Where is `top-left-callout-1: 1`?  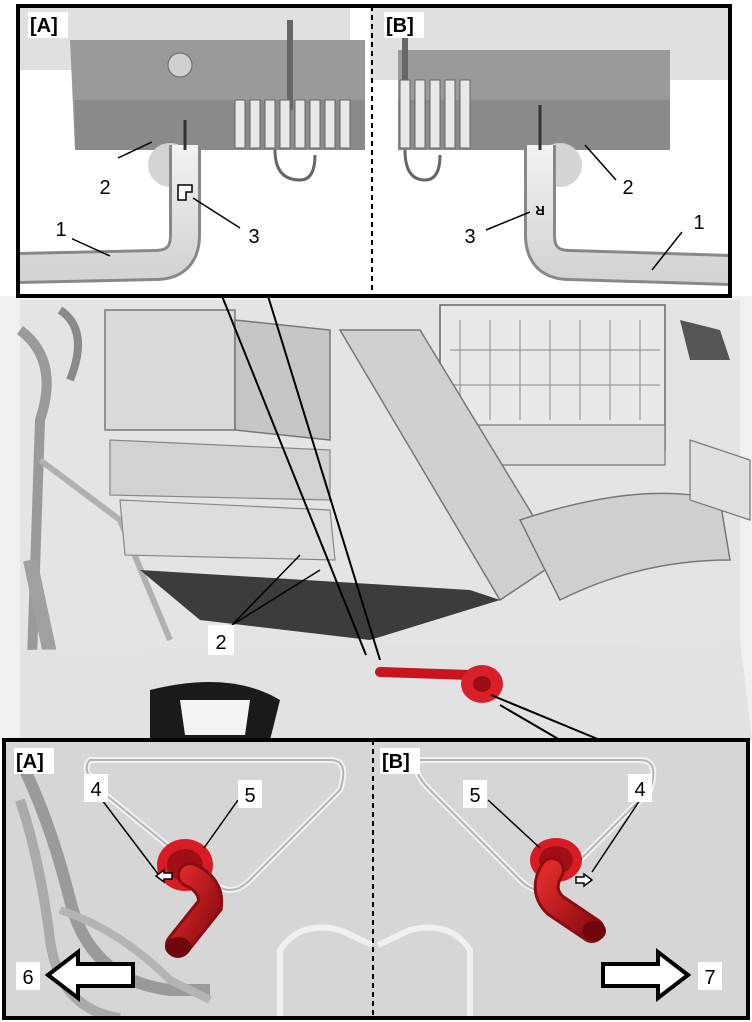
top-left-callout-1: 1 is located at coordinates (60, 230).